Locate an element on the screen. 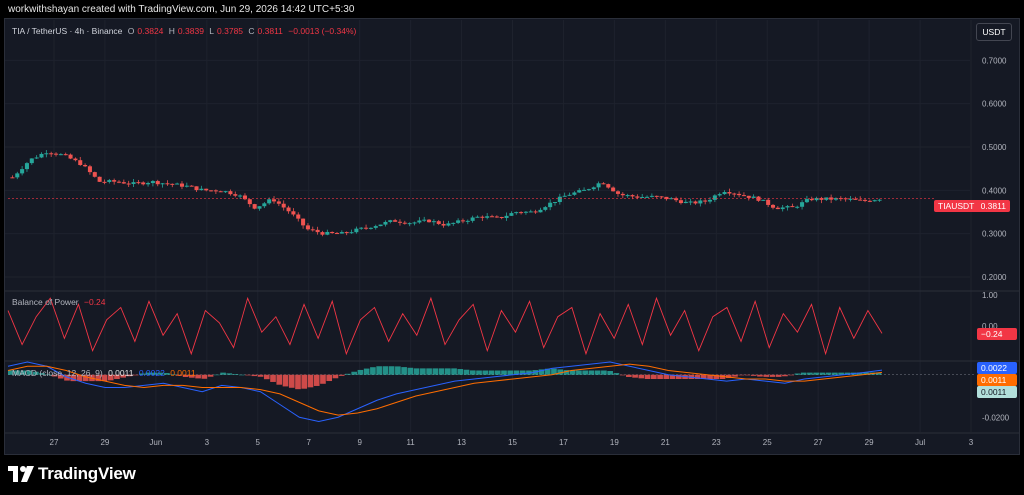  currency-button: USDT is located at coordinates (994, 32).